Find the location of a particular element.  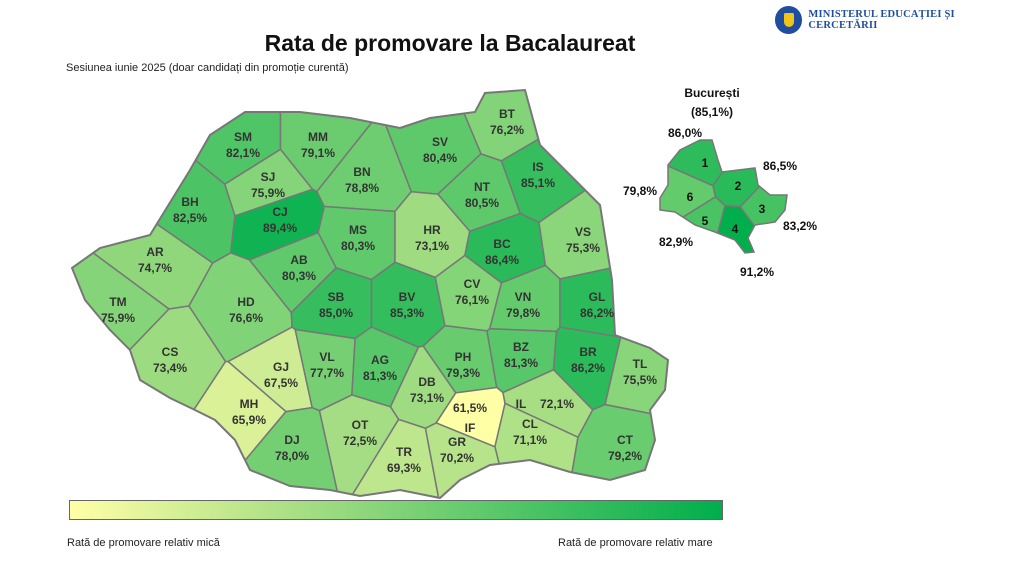

bucharest-outline is located at coordinates (723, 196).